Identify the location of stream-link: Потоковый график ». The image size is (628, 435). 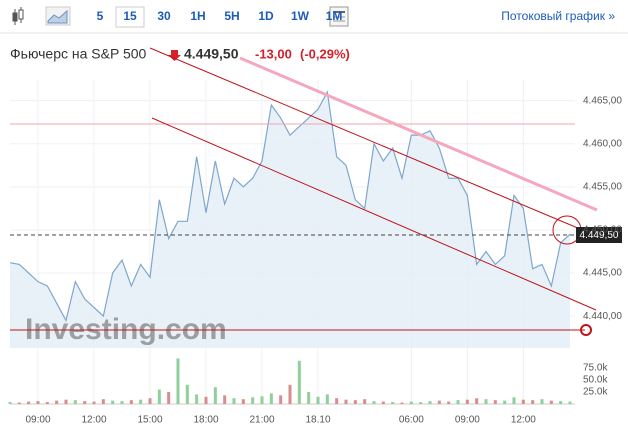
(558, 16).